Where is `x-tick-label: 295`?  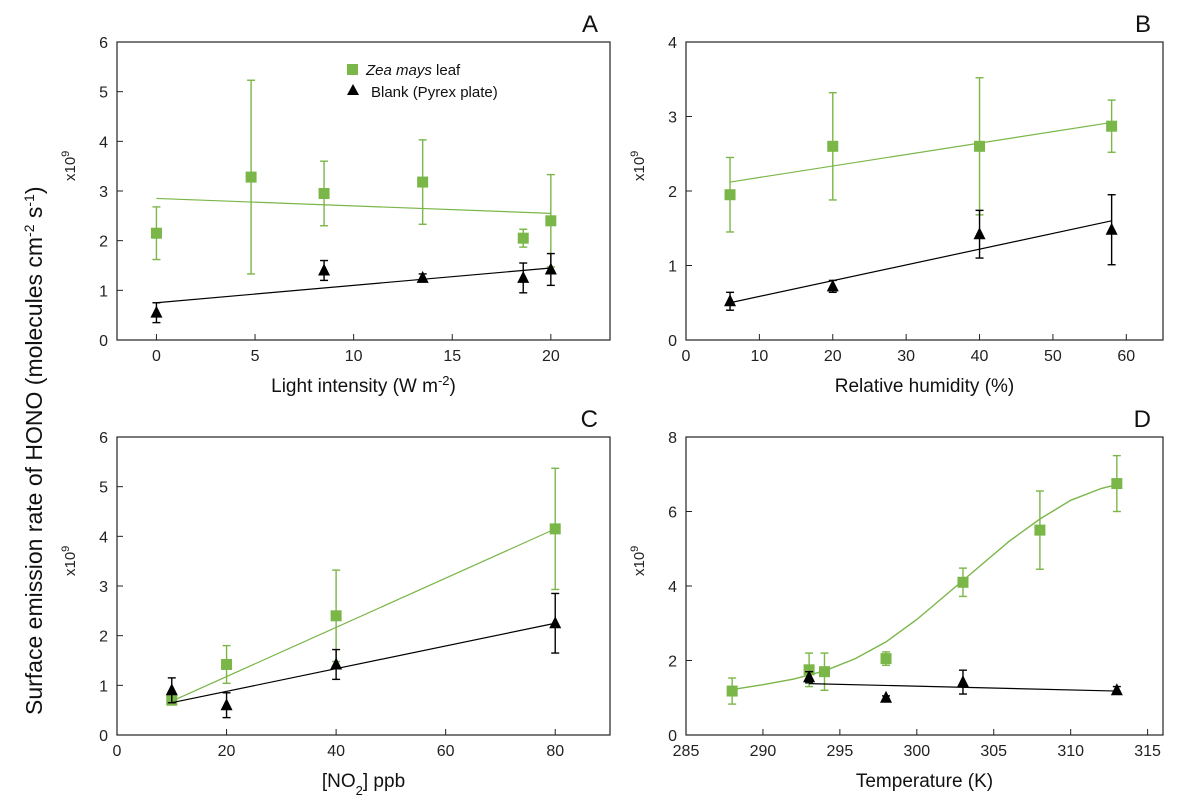 x-tick-label: 295 is located at coordinates (840, 751).